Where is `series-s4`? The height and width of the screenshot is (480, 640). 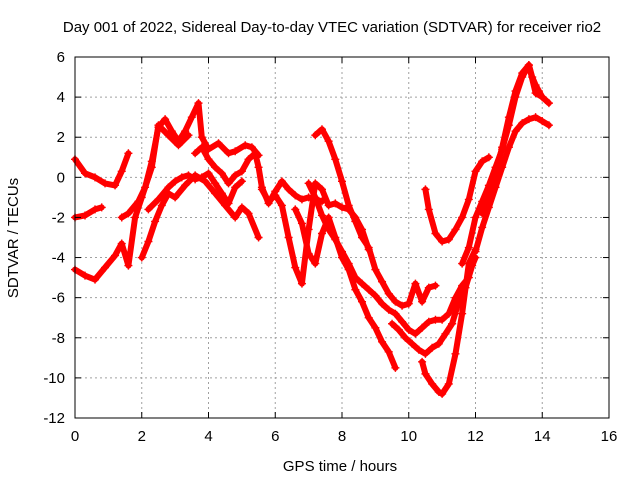
series-s4 is located at coordinates (190, 160).